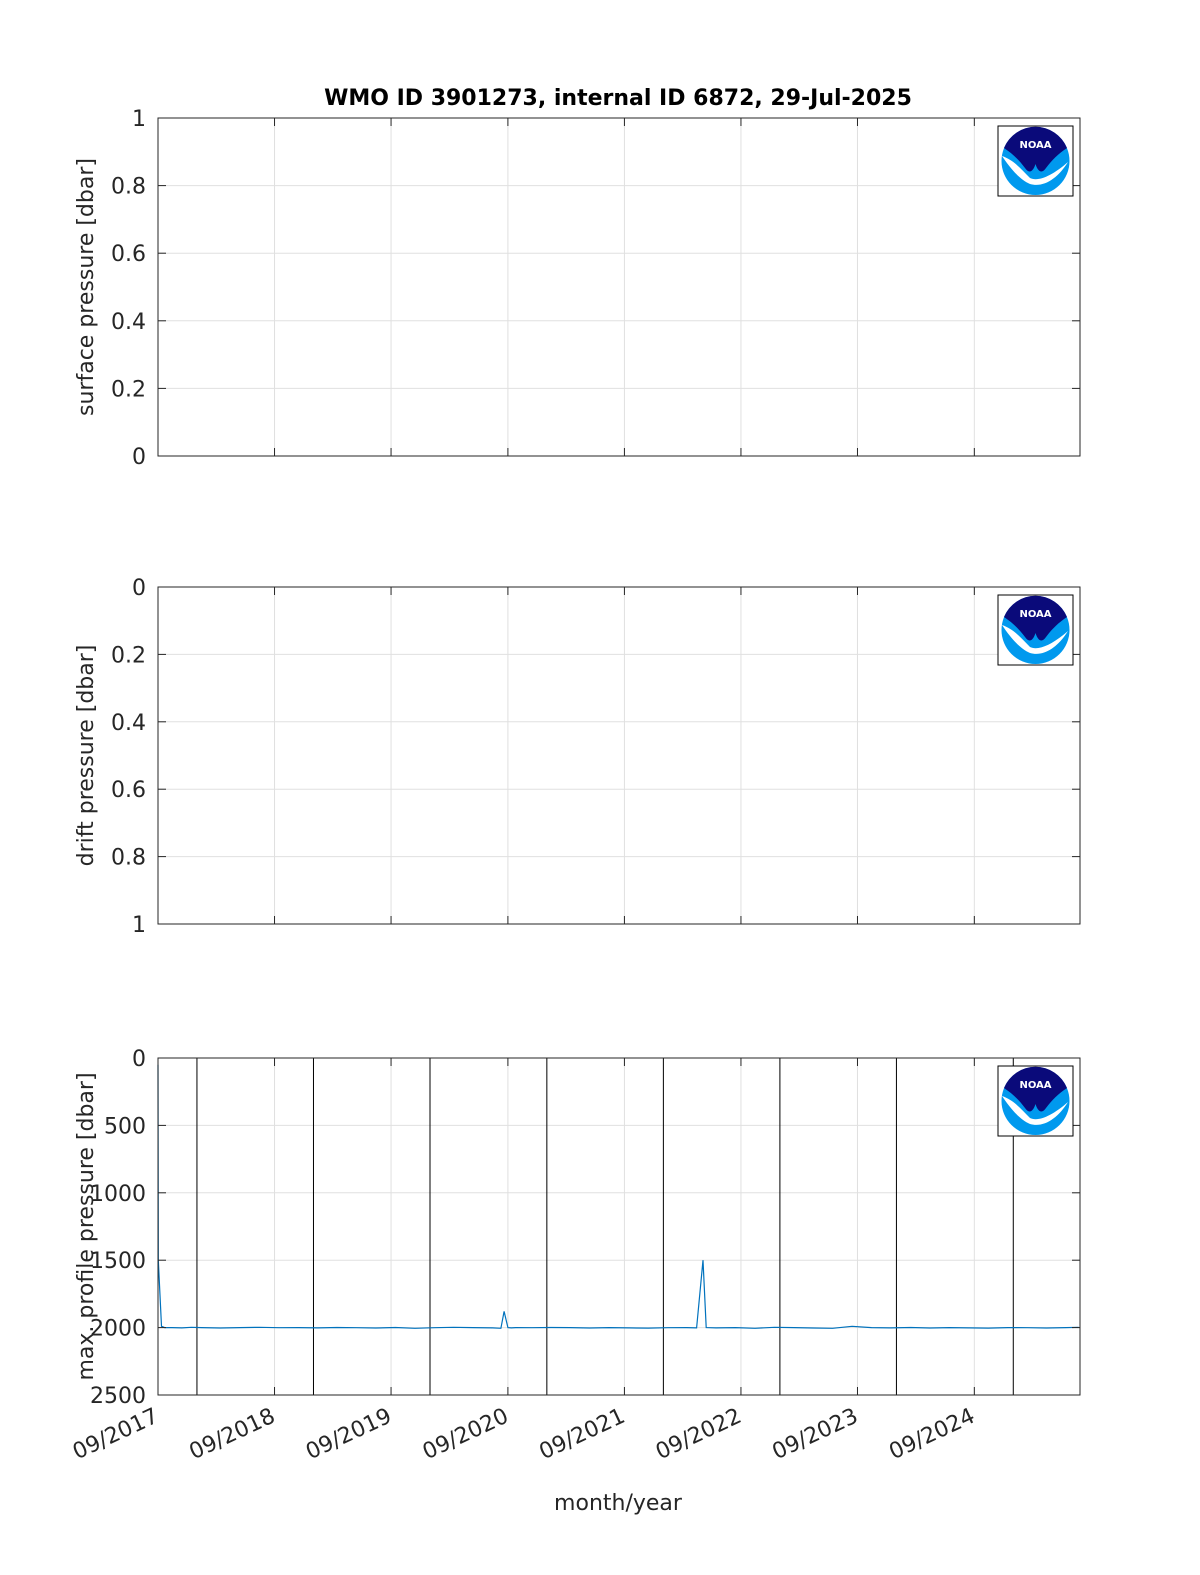  I want to click on y-tick-label: 1500, so click(118, 1261).